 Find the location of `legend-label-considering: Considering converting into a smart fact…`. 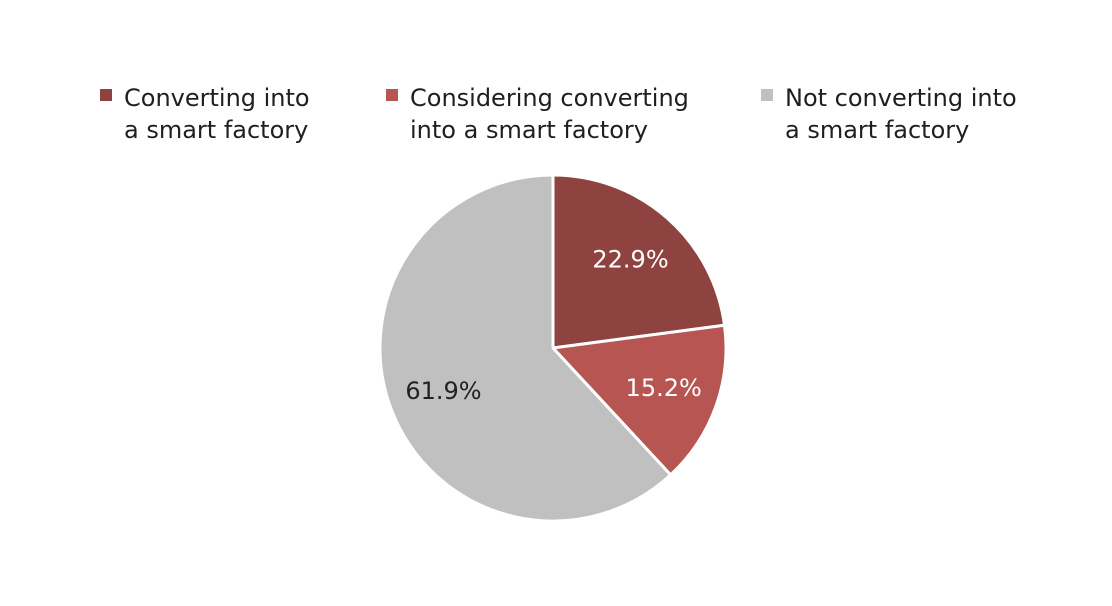

legend-label-considering: Considering converting into a smart fact… is located at coordinates (549, 114).